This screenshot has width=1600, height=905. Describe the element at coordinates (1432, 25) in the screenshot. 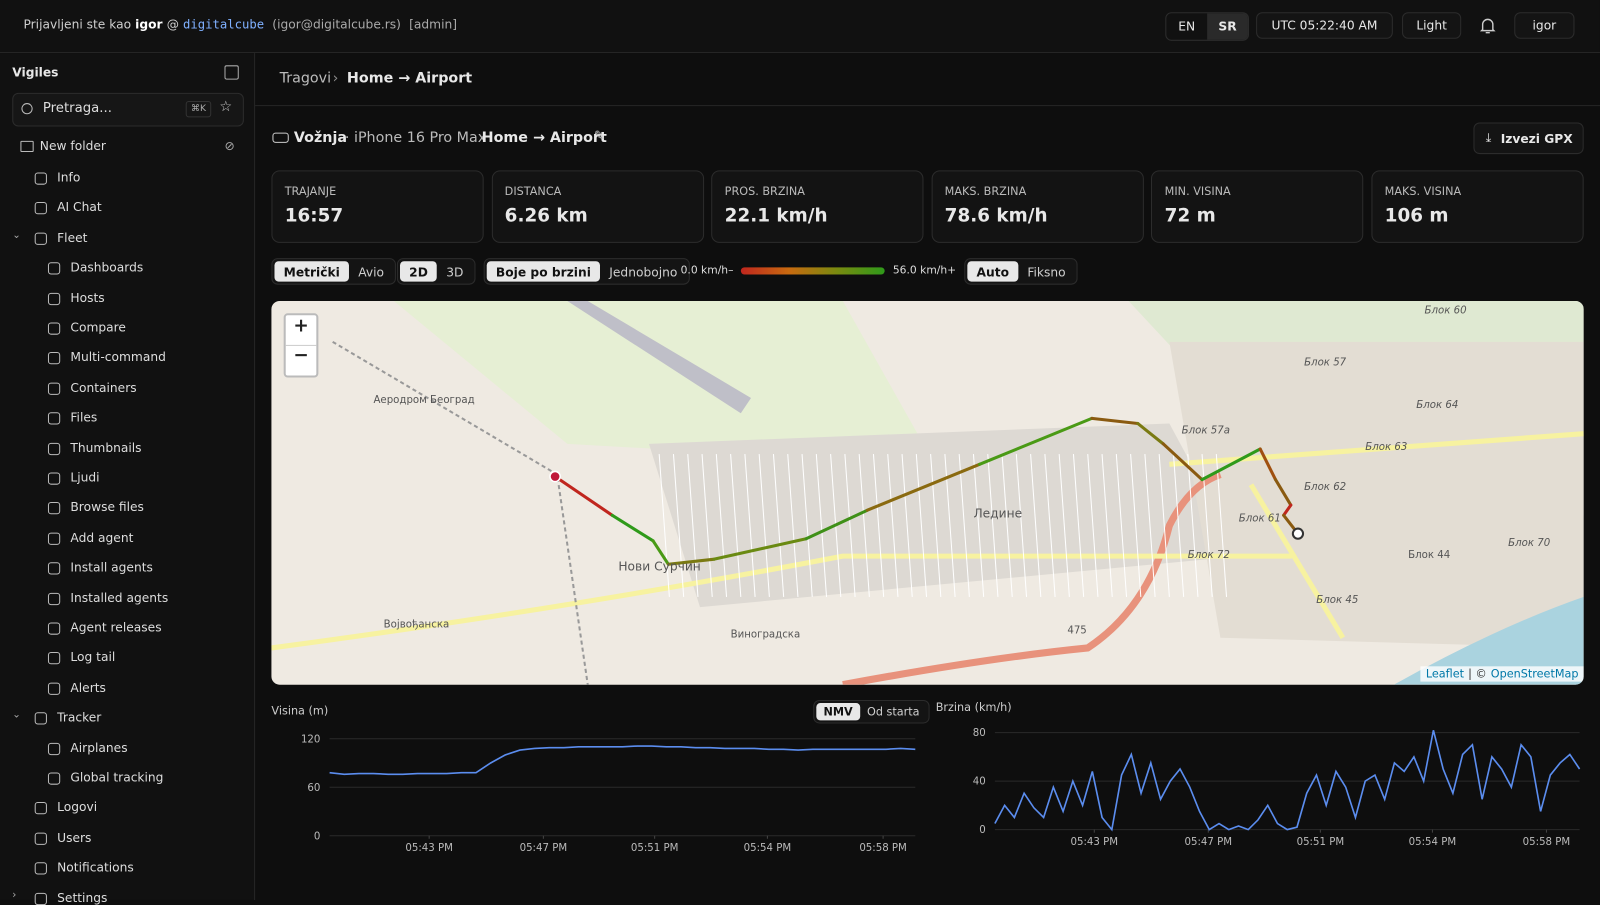

I see `theme-toggle: Light` at that location.